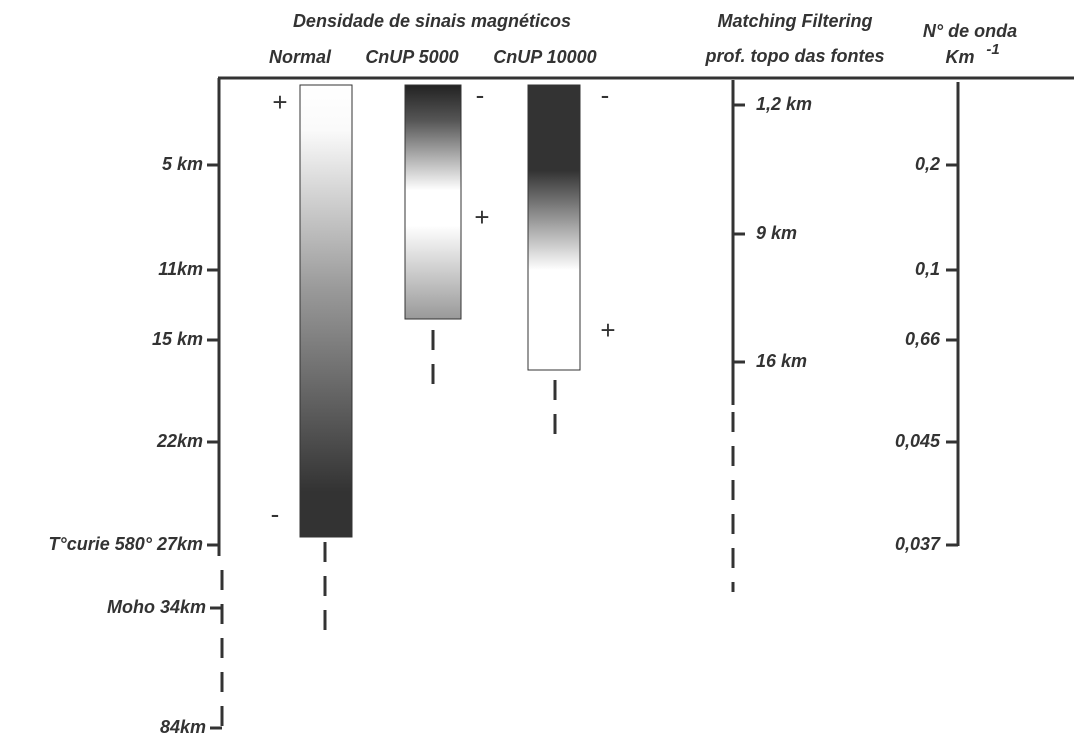  Describe the element at coordinates (544, 57) in the screenshot. I see `column-label: CnUP 10000` at that location.